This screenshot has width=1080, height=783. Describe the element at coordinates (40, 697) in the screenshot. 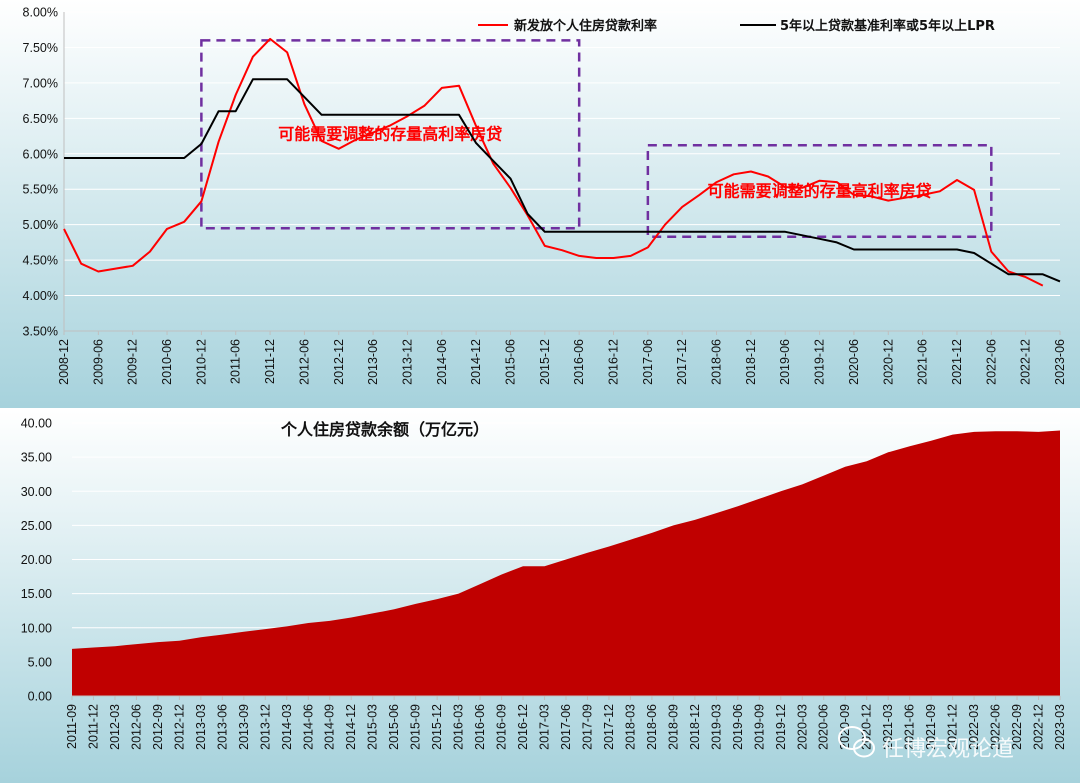

I see `bottom-y-tick-label: 0.00` at that location.